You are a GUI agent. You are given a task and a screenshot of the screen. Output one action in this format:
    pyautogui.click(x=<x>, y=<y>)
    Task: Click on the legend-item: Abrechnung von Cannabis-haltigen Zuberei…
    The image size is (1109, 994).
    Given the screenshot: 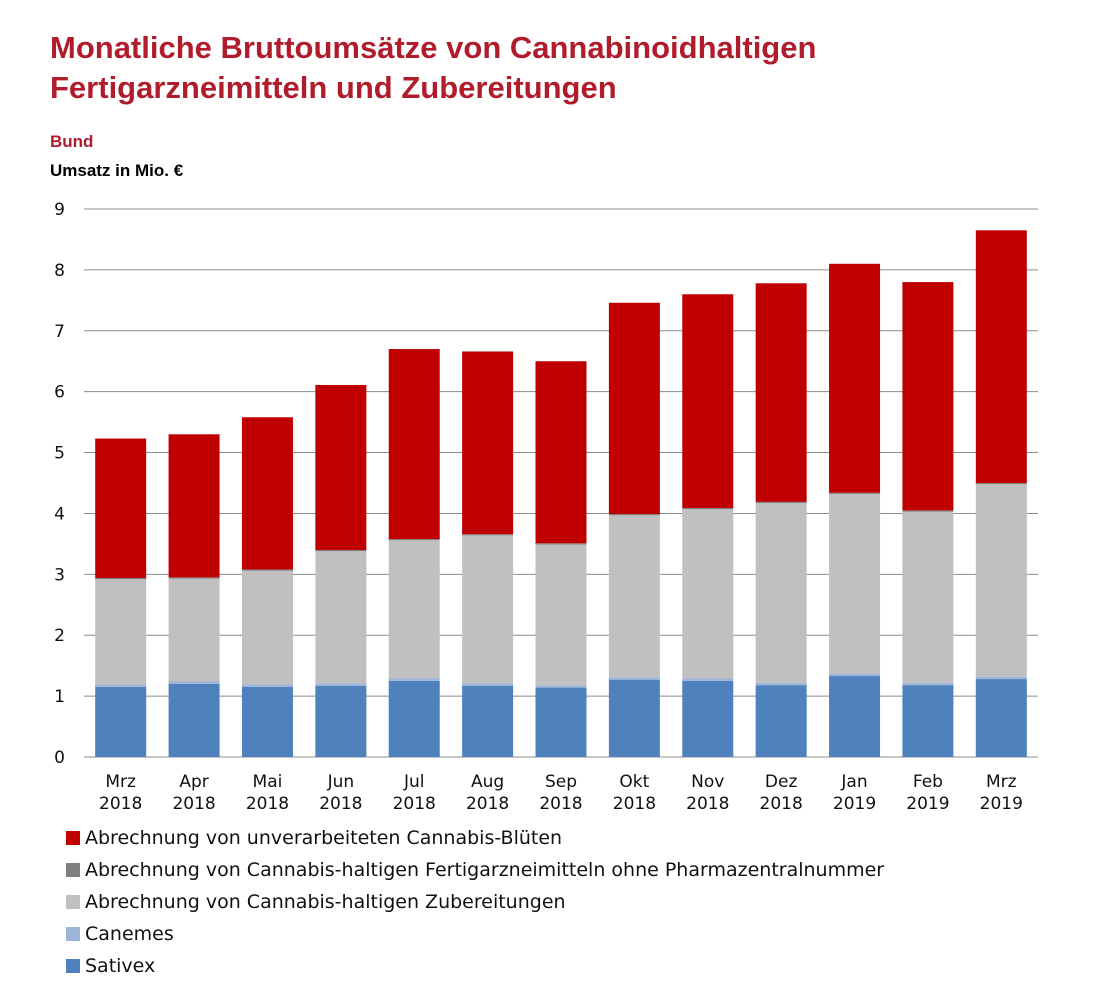 What is the action you would take?
    pyautogui.click(x=475, y=902)
    